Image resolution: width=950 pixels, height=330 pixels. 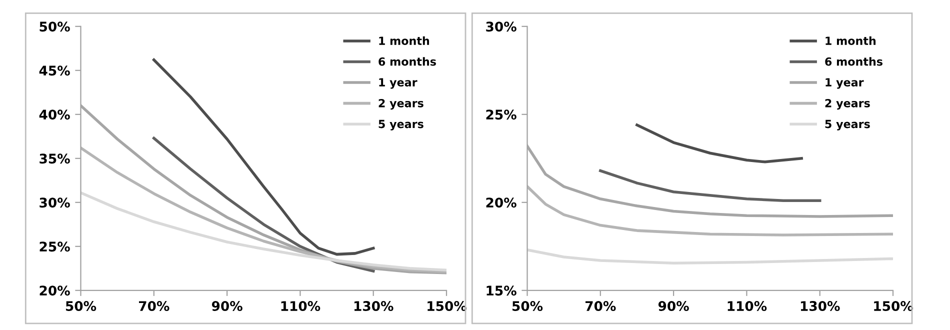 What do you see at coordinates (501, 291) in the screenshot?
I see `y-tick-label: 15%` at bounding box center [501, 291].